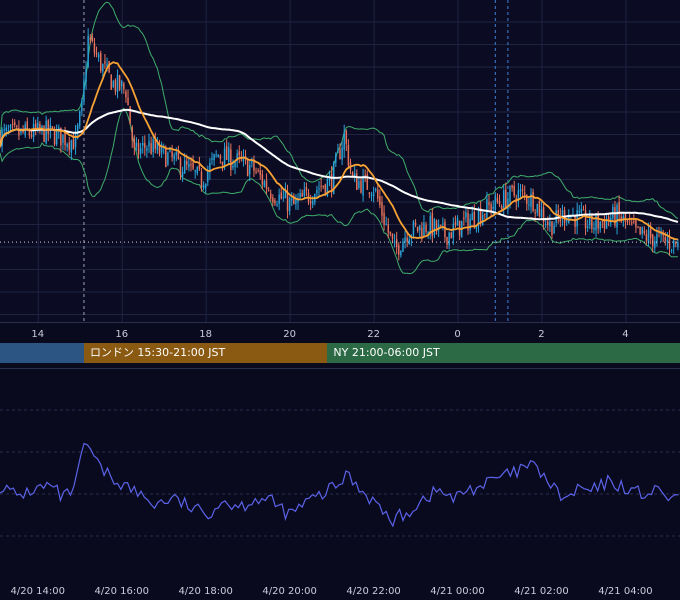  Describe the element at coordinates (37, 334) in the screenshot. I see `price-x-tick-label: 14` at that location.